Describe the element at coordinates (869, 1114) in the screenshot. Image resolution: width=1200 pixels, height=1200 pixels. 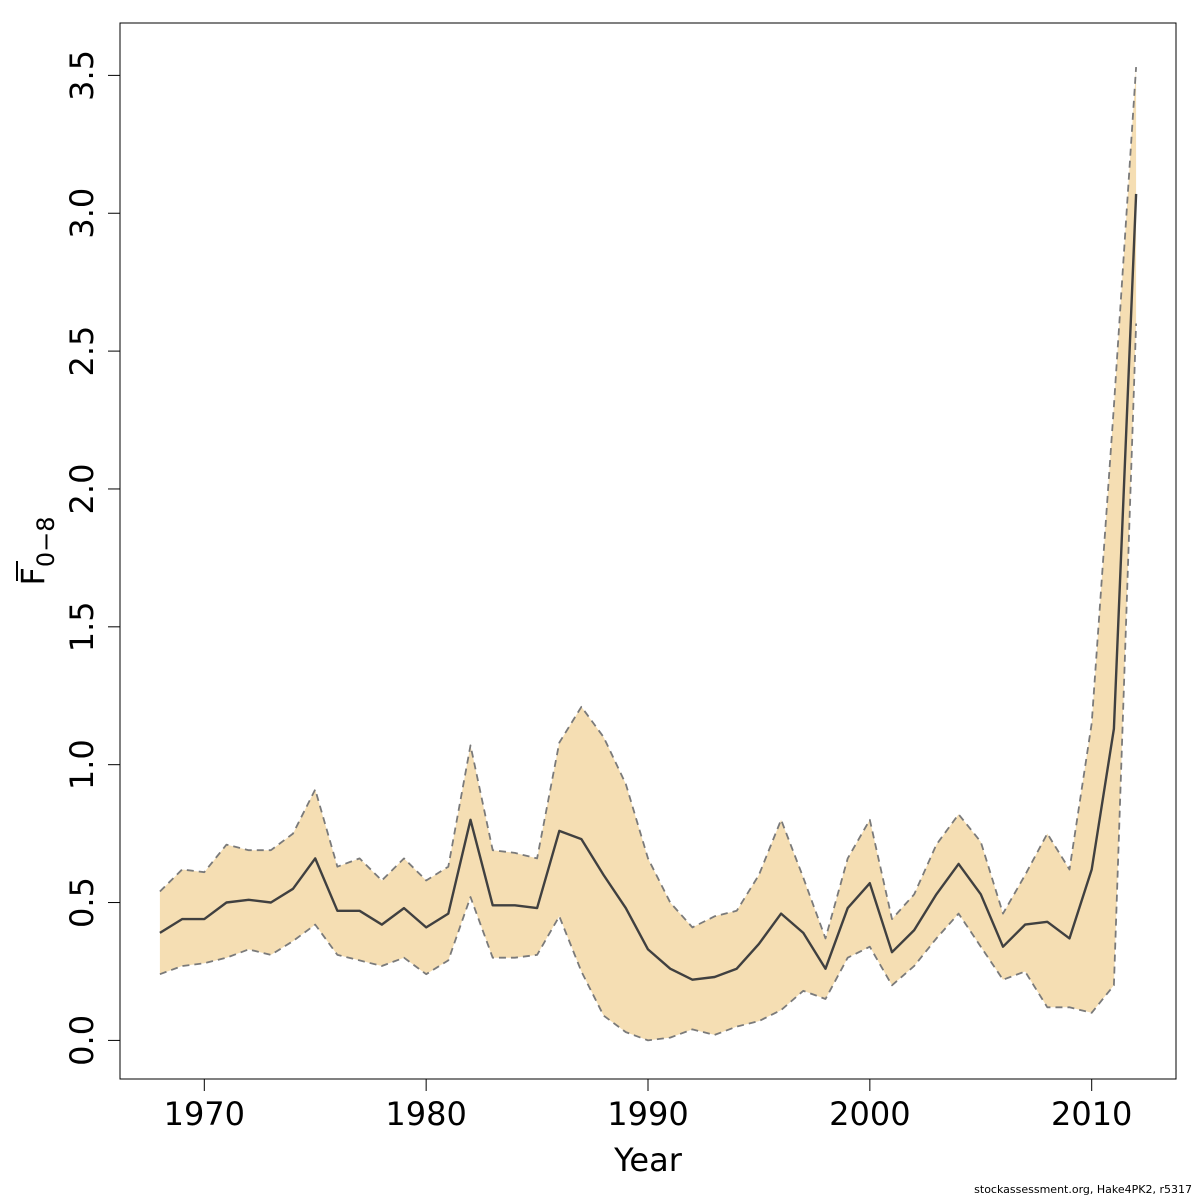
I see `x-tick-label: 2000` at that location.